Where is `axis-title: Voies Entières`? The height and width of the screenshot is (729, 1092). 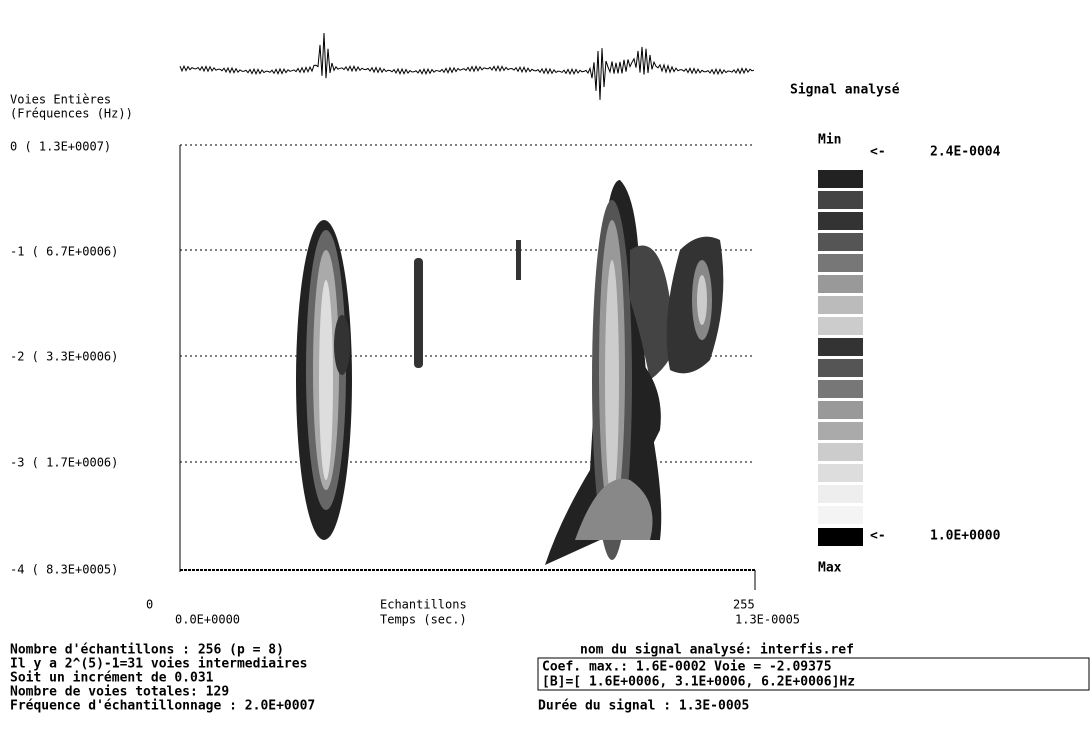 axis-title: Voies Entières is located at coordinates (60, 100).